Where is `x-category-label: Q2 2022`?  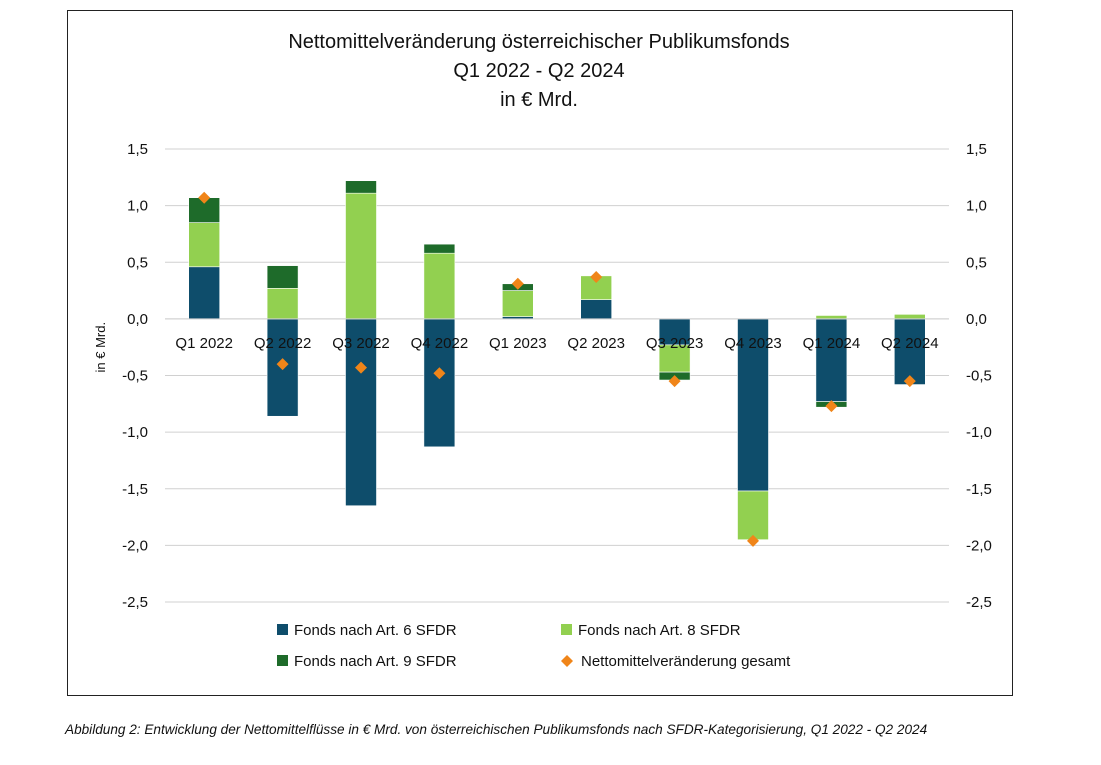
x-category-label: Q2 2022 is located at coordinates (283, 343).